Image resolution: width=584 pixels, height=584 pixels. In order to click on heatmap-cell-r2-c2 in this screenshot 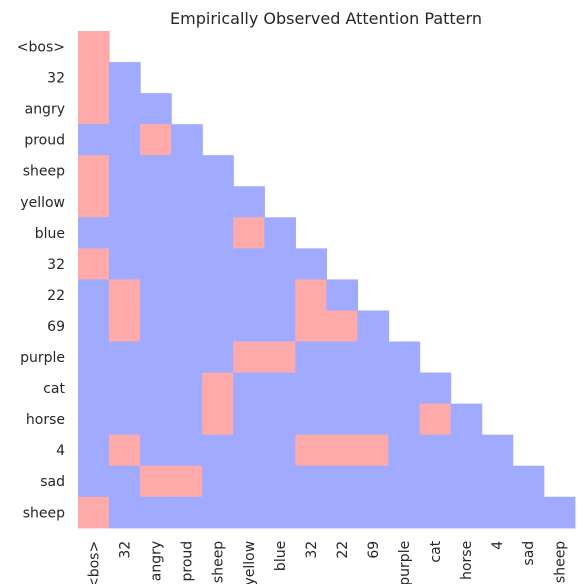, I will do `click(156, 109)`.